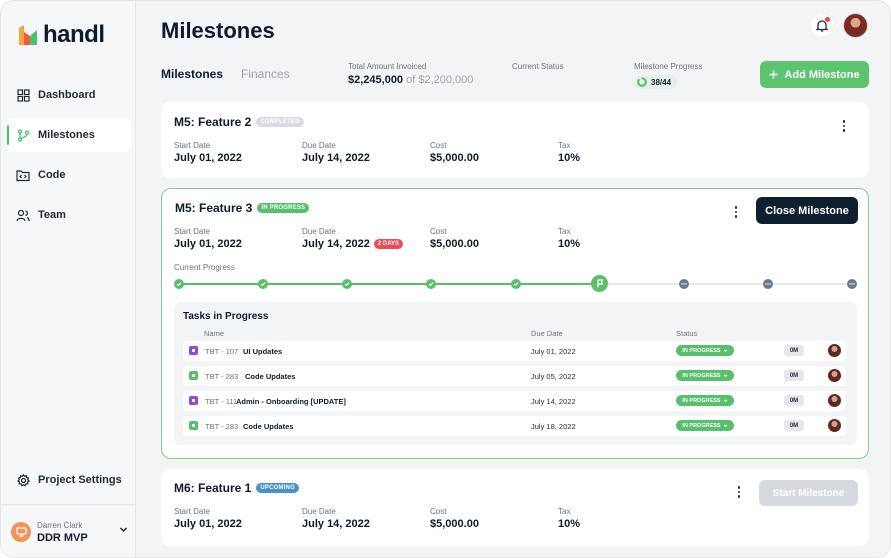 Image resolution: width=891 pixels, height=558 pixels. Describe the element at coordinates (263, 351) in the screenshot. I see `task-name: UI Updates` at that location.